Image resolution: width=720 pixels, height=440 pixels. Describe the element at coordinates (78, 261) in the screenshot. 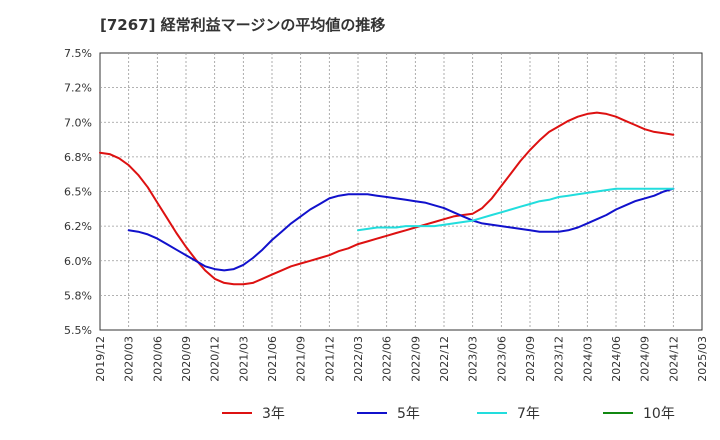

I see `y-tick-label: 6.0%` at that location.